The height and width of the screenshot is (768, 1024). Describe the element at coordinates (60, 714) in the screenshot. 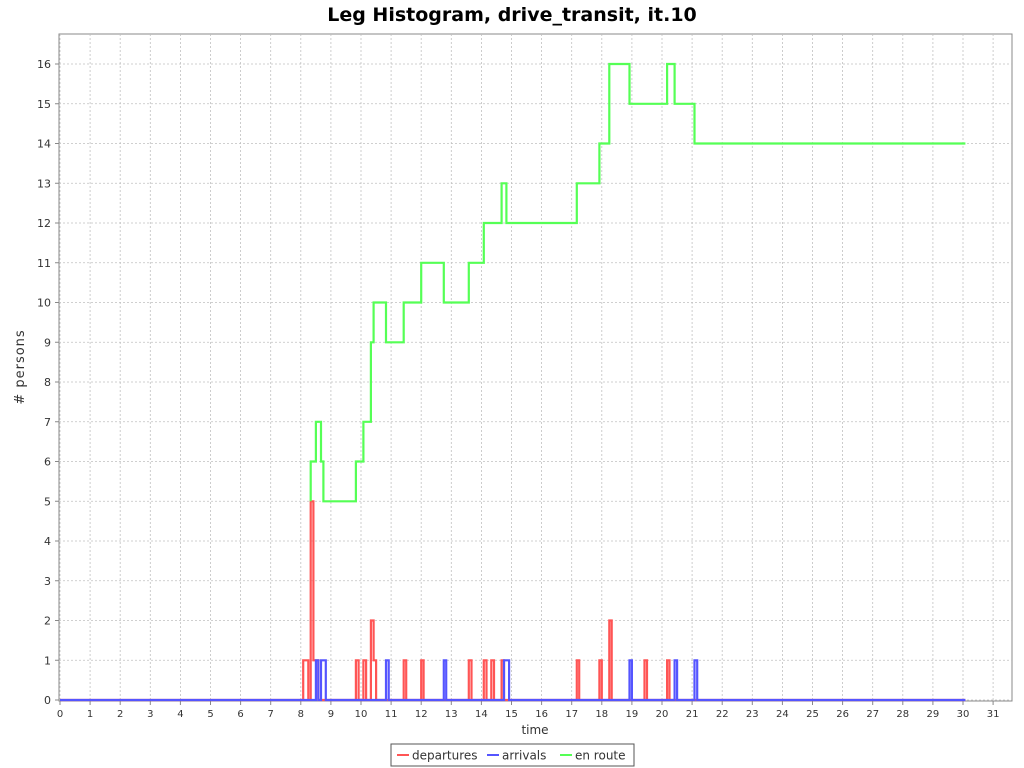

I see `x-tick-label: 0` at that location.